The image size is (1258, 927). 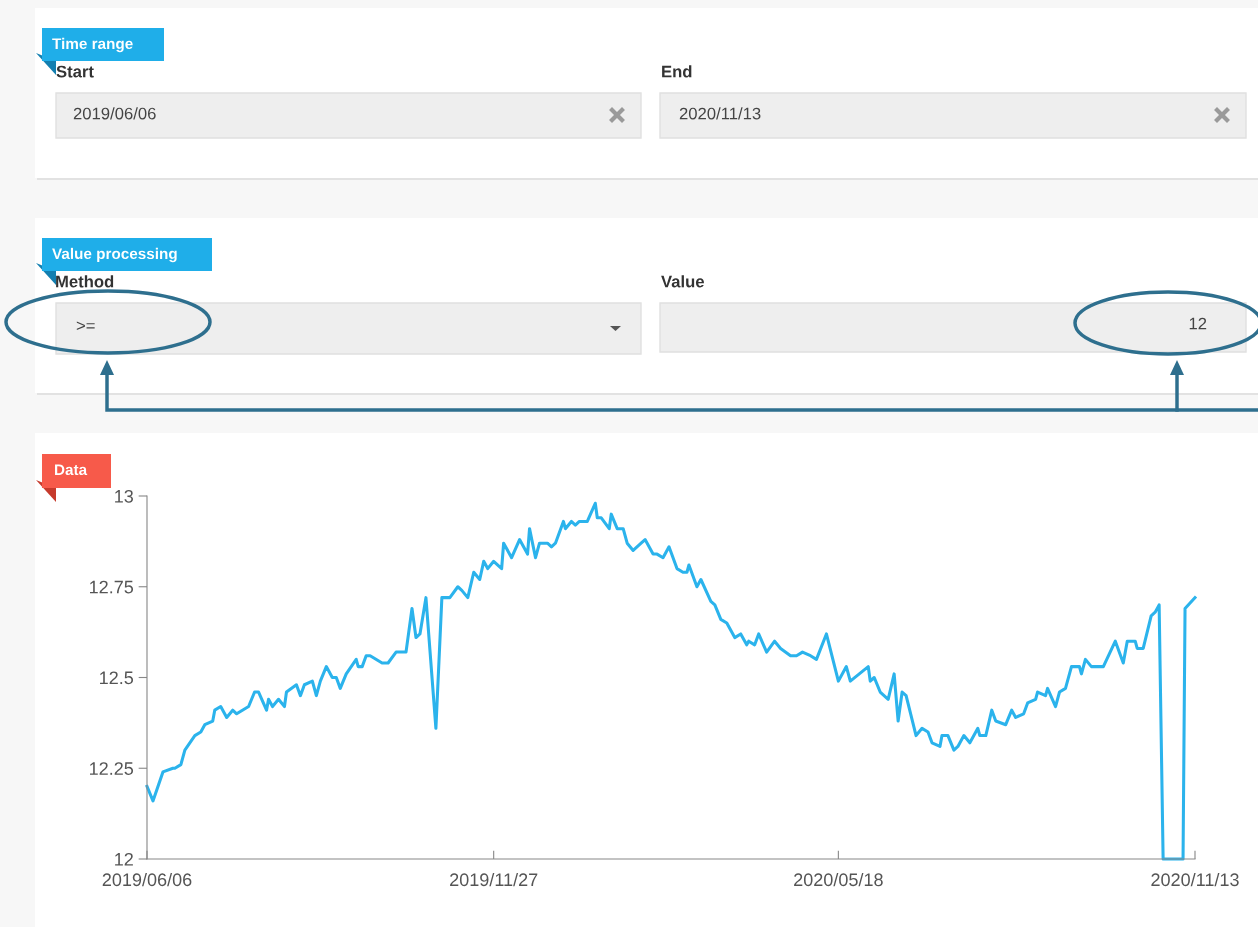 I want to click on x-tick-label: 2019/11/27, so click(x=494, y=879).